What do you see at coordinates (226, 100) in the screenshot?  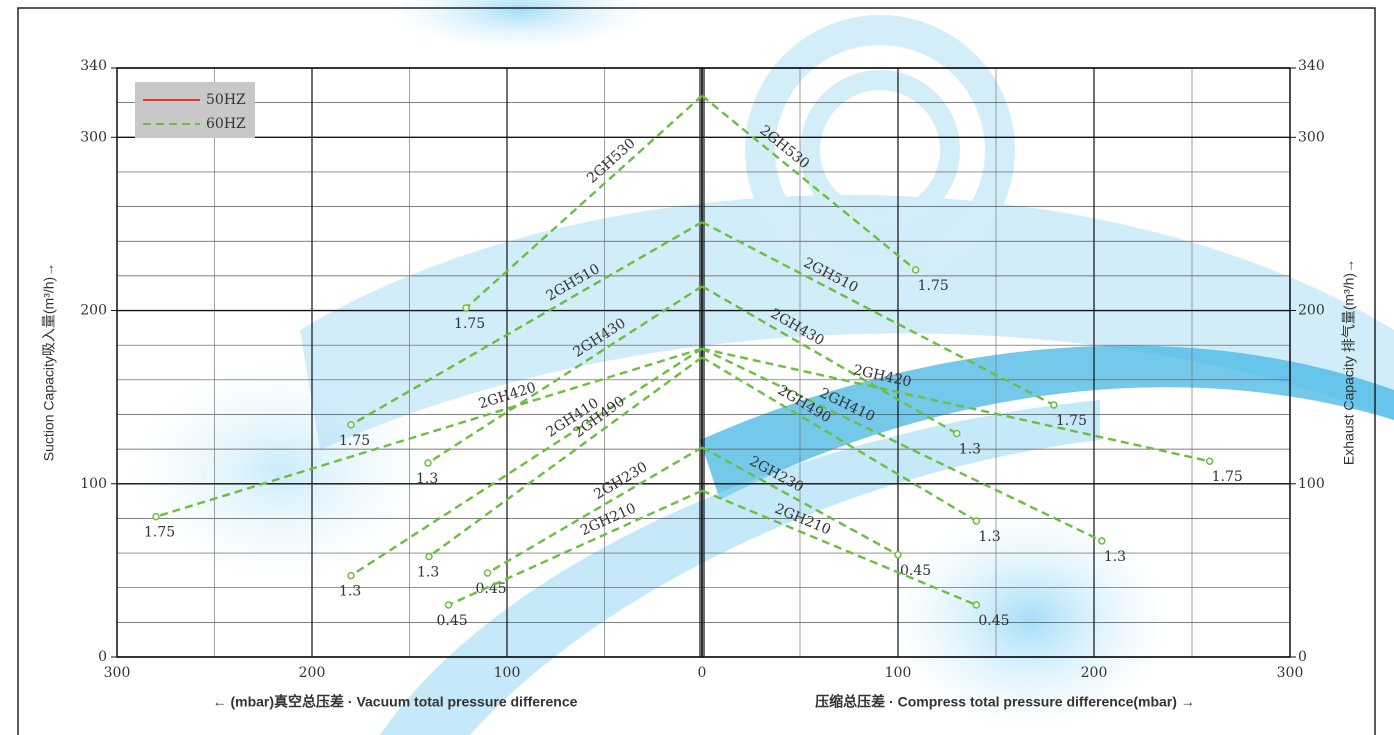 I see `legend-label: 50HZ` at bounding box center [226, 100].